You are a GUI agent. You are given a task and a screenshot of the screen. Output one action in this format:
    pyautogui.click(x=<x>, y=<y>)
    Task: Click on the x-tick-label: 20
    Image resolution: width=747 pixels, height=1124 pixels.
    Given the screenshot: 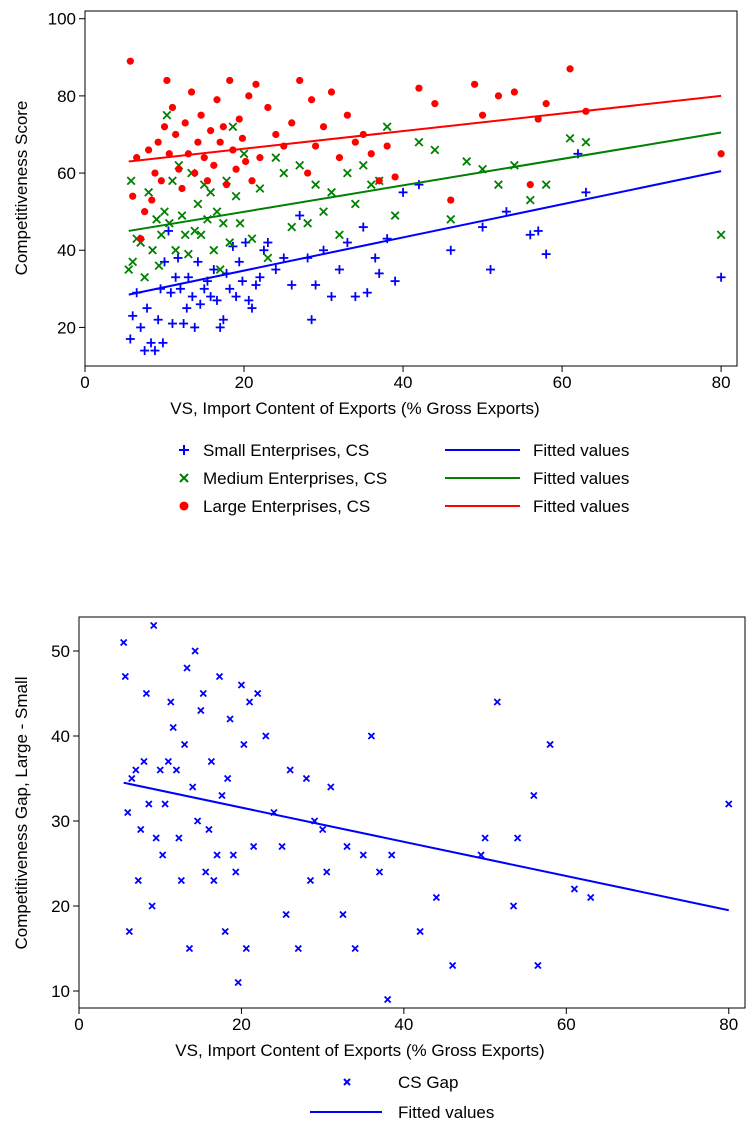 What is the action you would take?
    pyautogui.click(x=241, y=1024)
    